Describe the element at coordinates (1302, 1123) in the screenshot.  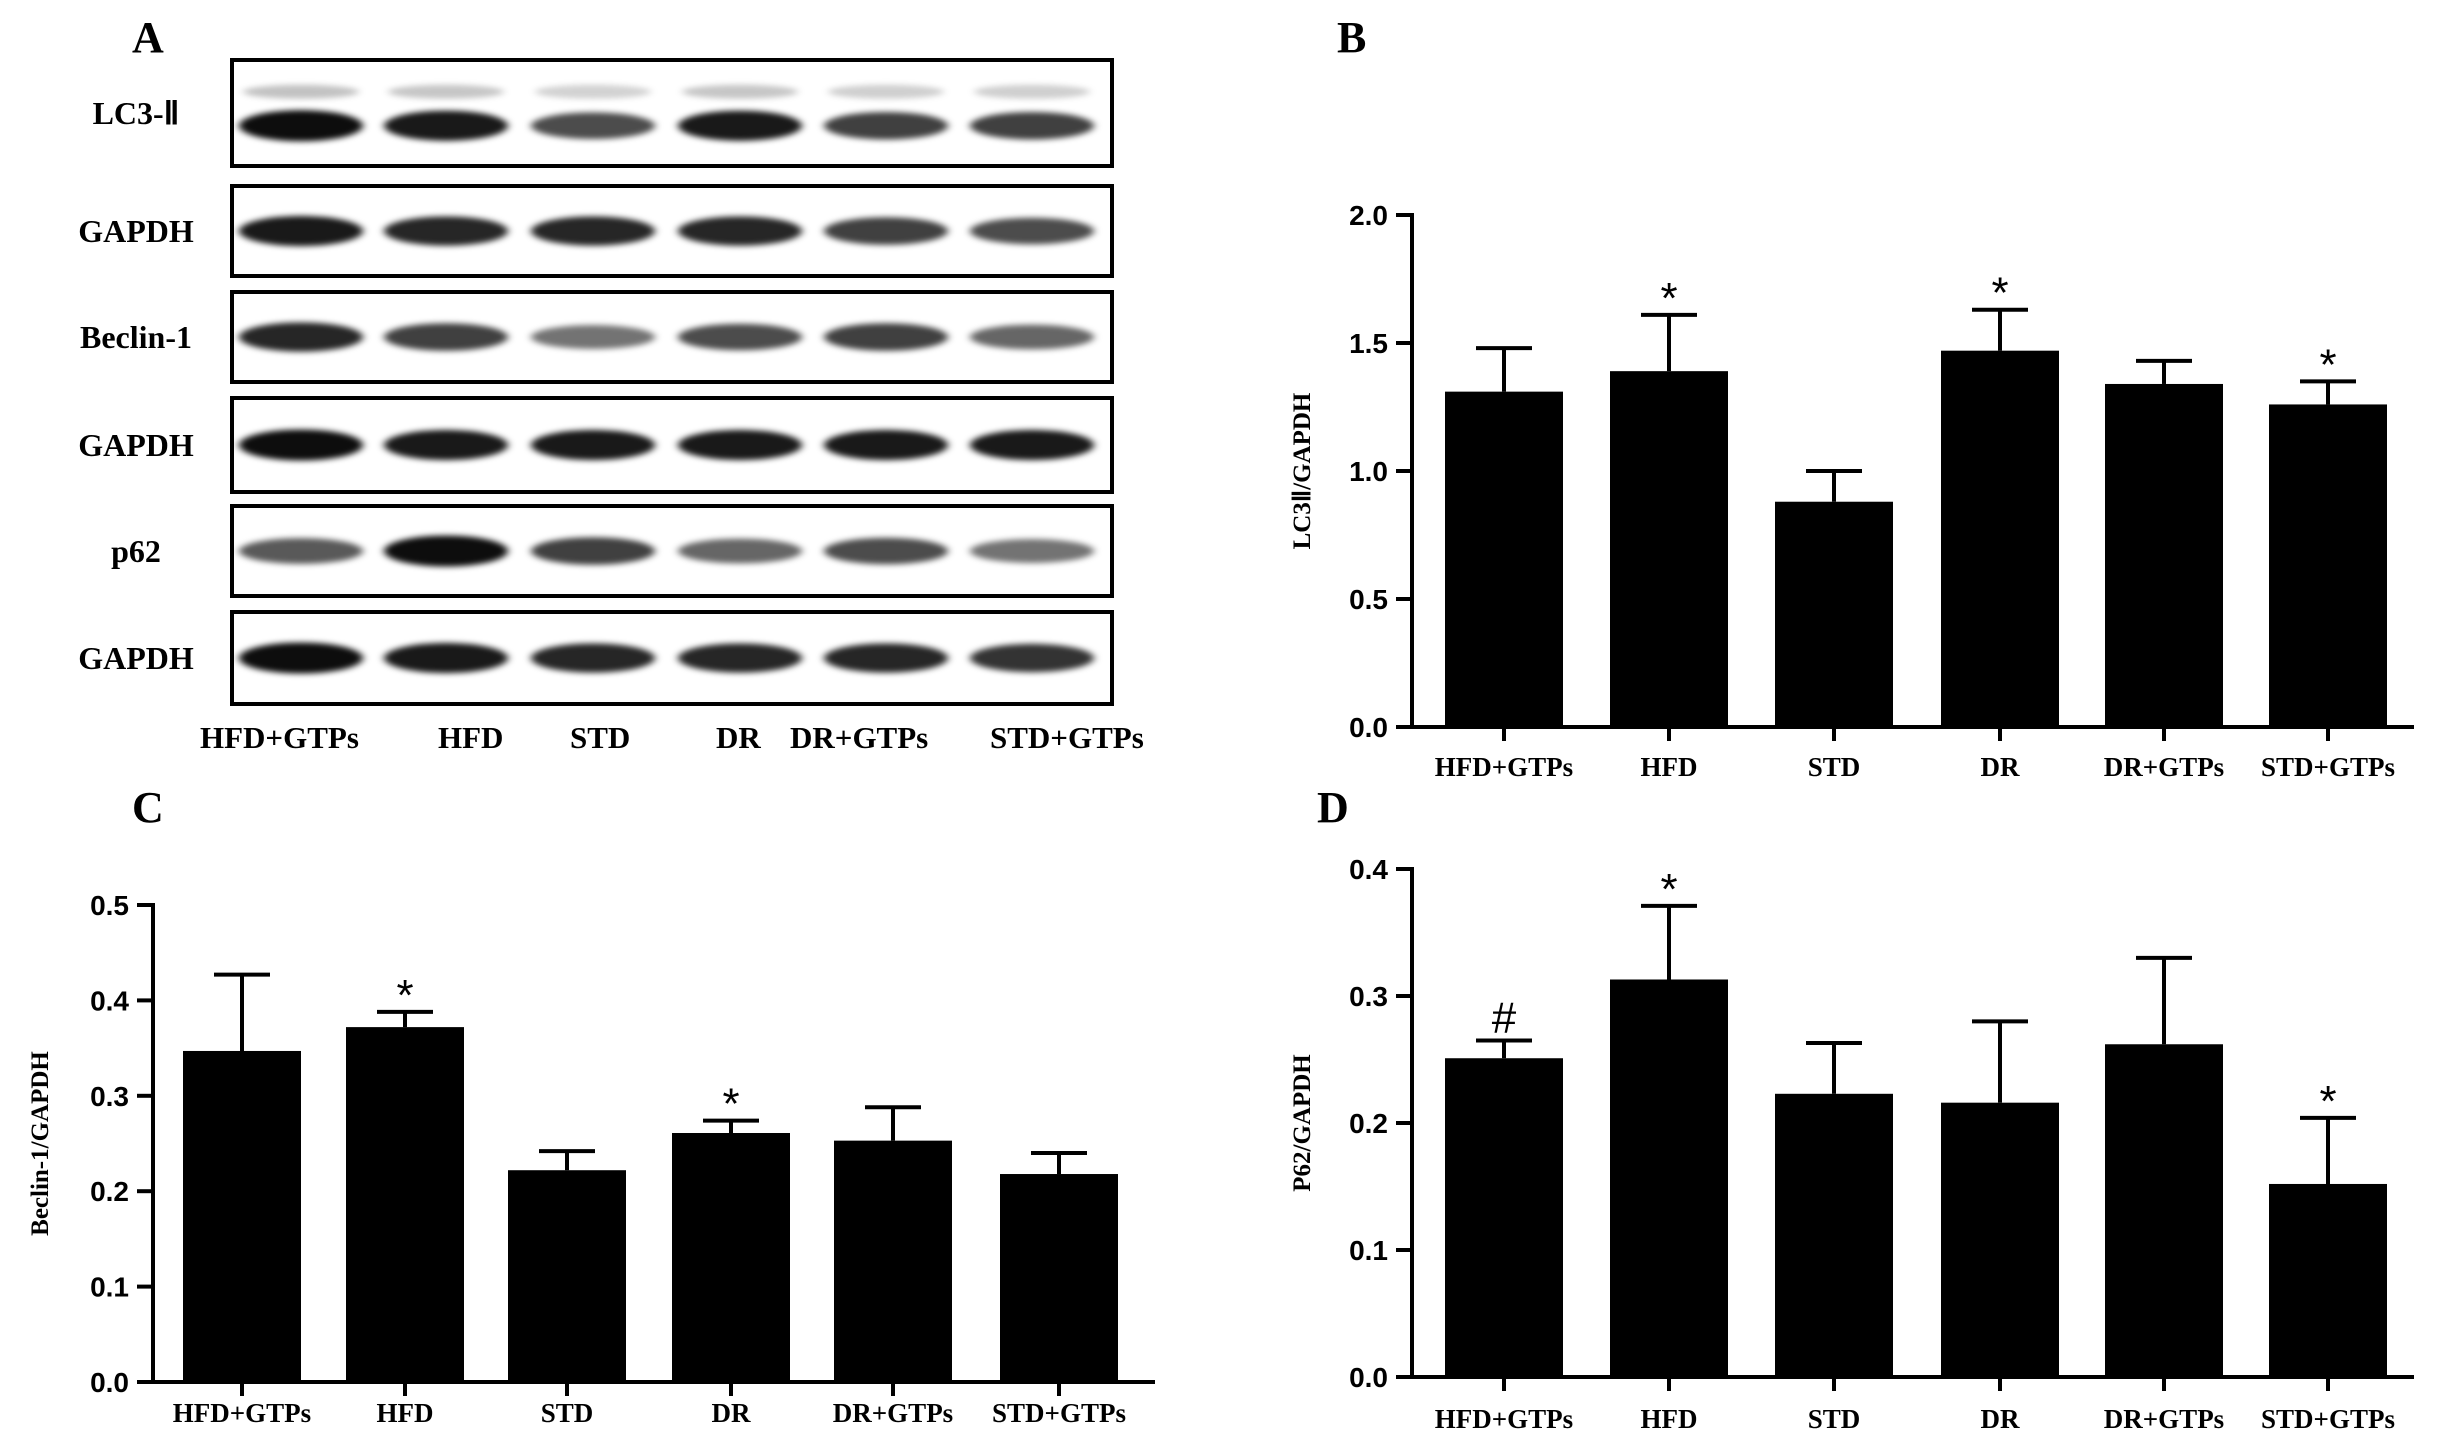
I see `y-axis-label: P62/GAPDH` at that location.